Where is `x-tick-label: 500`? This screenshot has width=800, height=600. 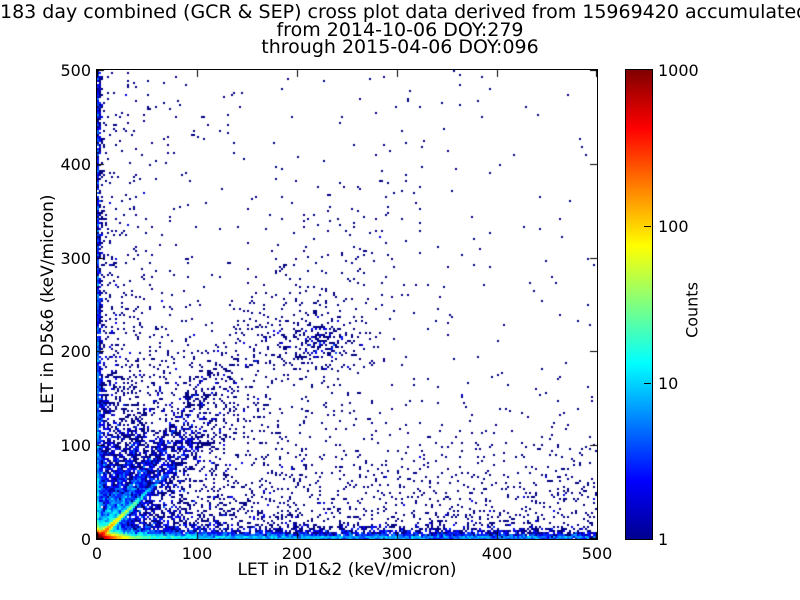 x-tick-label: 500 is located at coordinates (597, 553).